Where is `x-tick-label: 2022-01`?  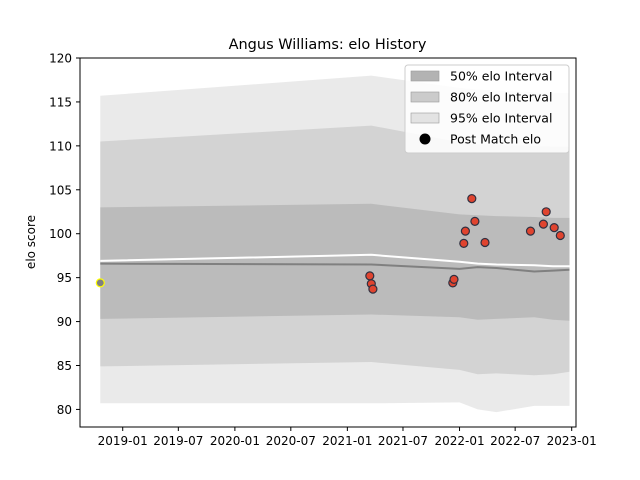 x-tick-label: 2022-01 is located at coordinates (459, 441).